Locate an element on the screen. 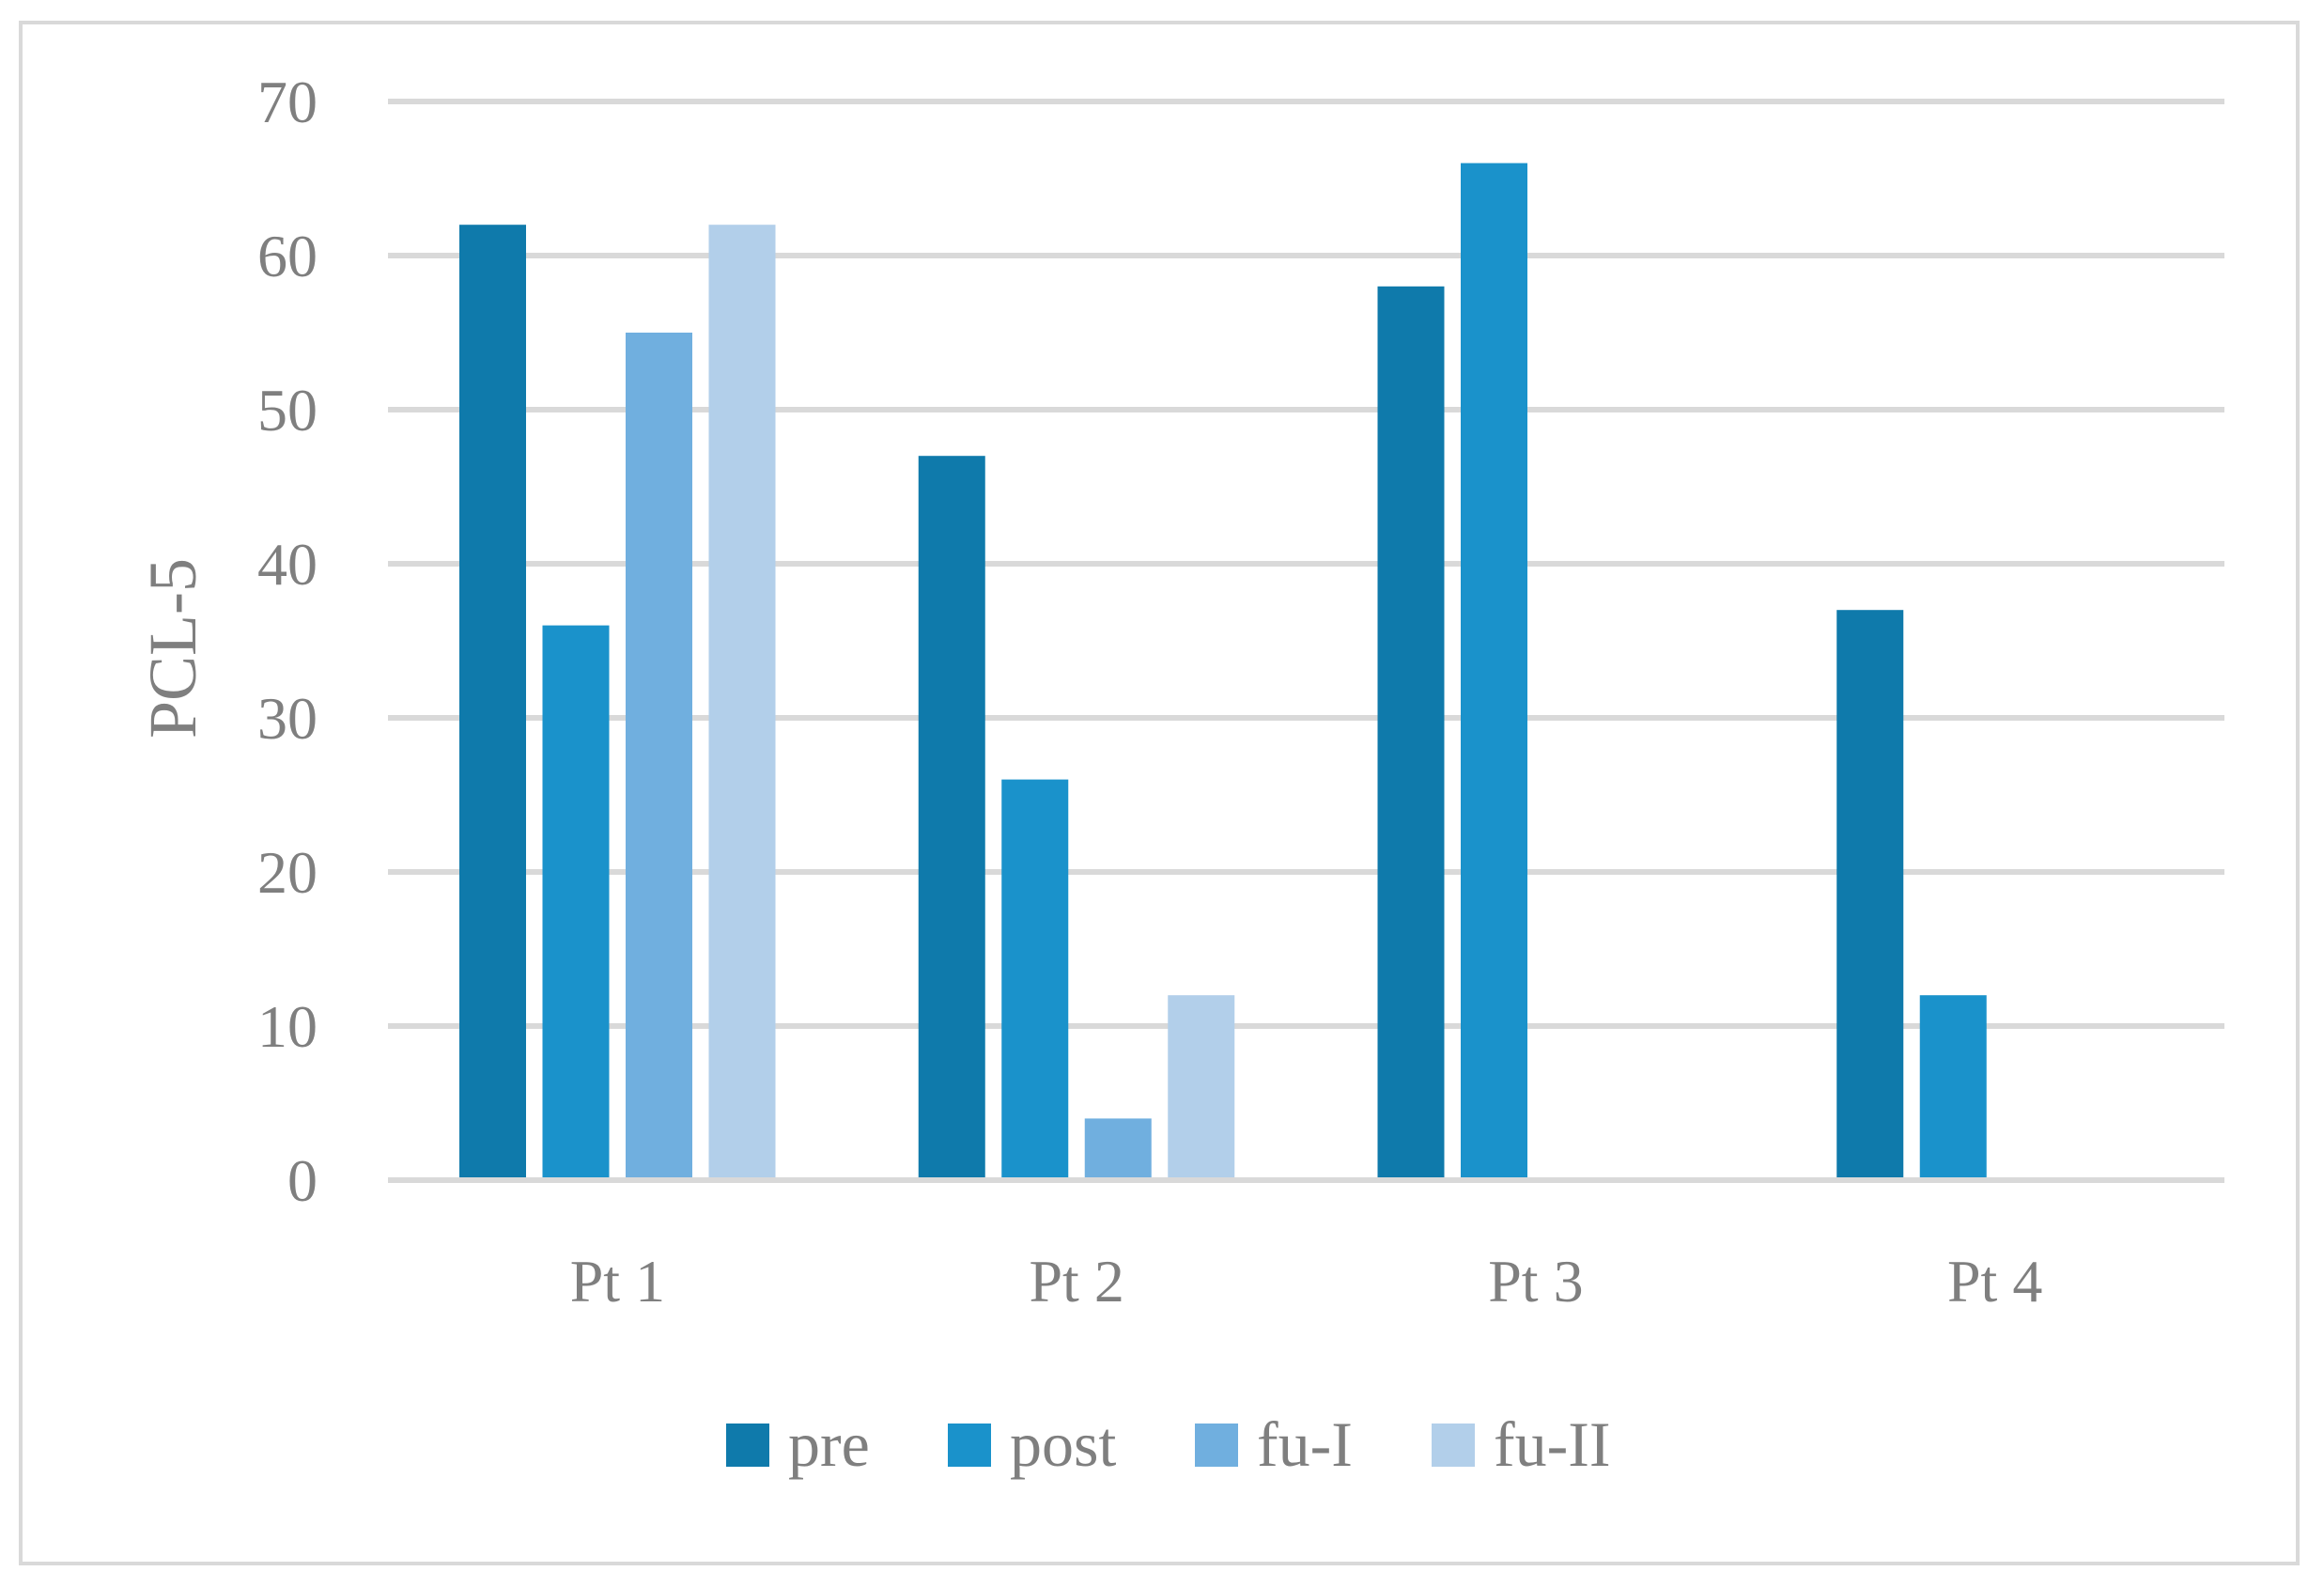  x-tick-label: Pt 2 is located at coordinates (1076, 1281).